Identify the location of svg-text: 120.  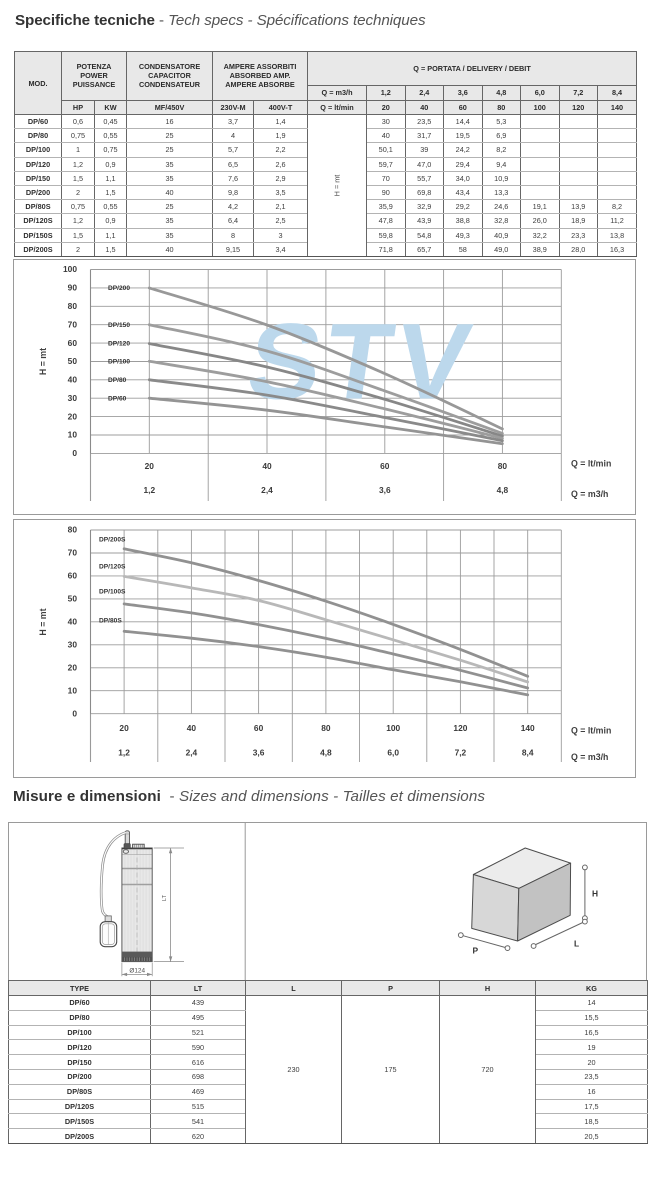
(460, 728).